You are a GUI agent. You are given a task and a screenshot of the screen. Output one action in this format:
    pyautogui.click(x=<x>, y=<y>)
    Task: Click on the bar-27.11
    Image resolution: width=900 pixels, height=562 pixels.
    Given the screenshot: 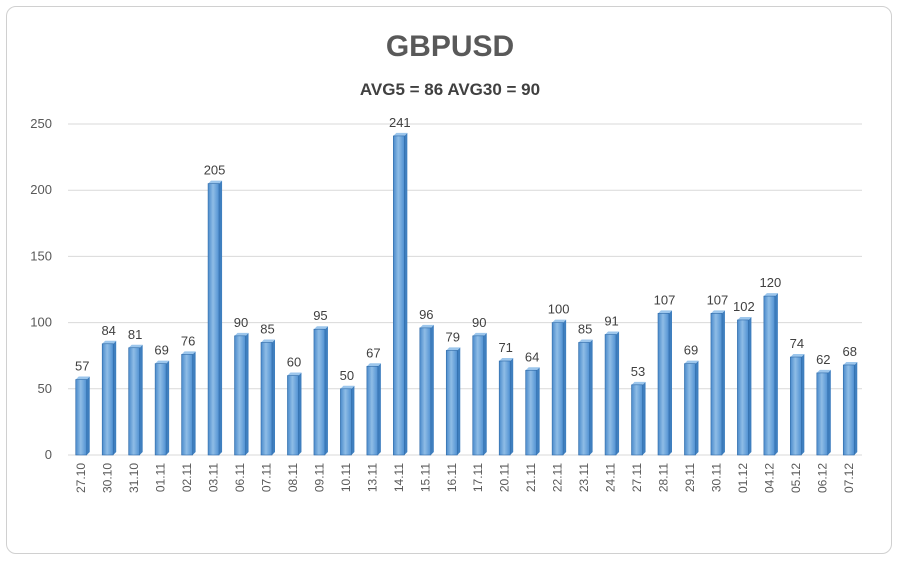 What is the action you would take?
    pyautogui.click(x=638, y=418)
    